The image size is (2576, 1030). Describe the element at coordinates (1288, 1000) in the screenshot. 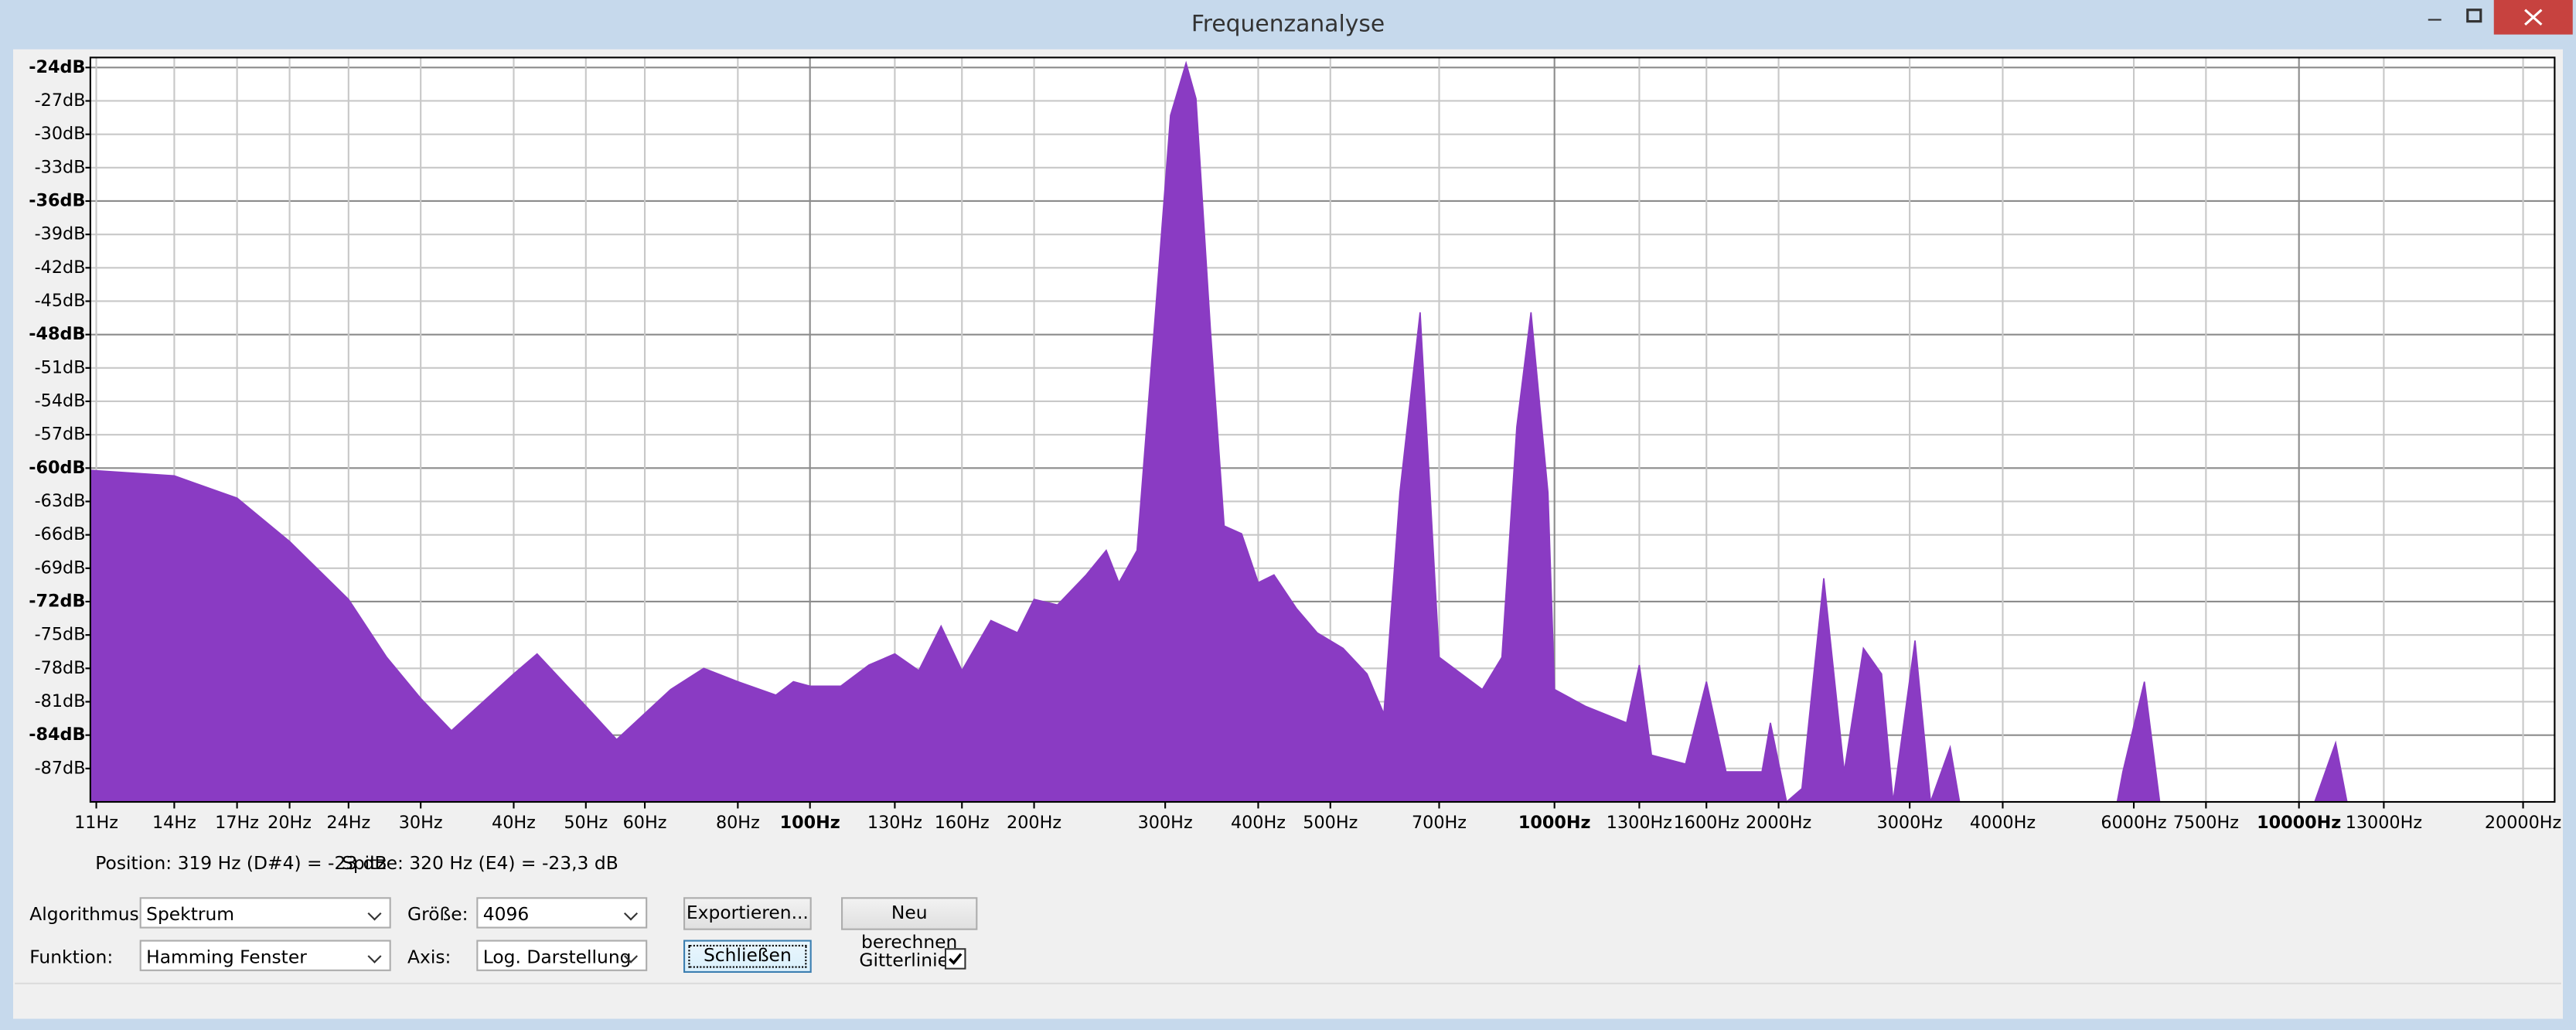

I see `status-bar` at that location.